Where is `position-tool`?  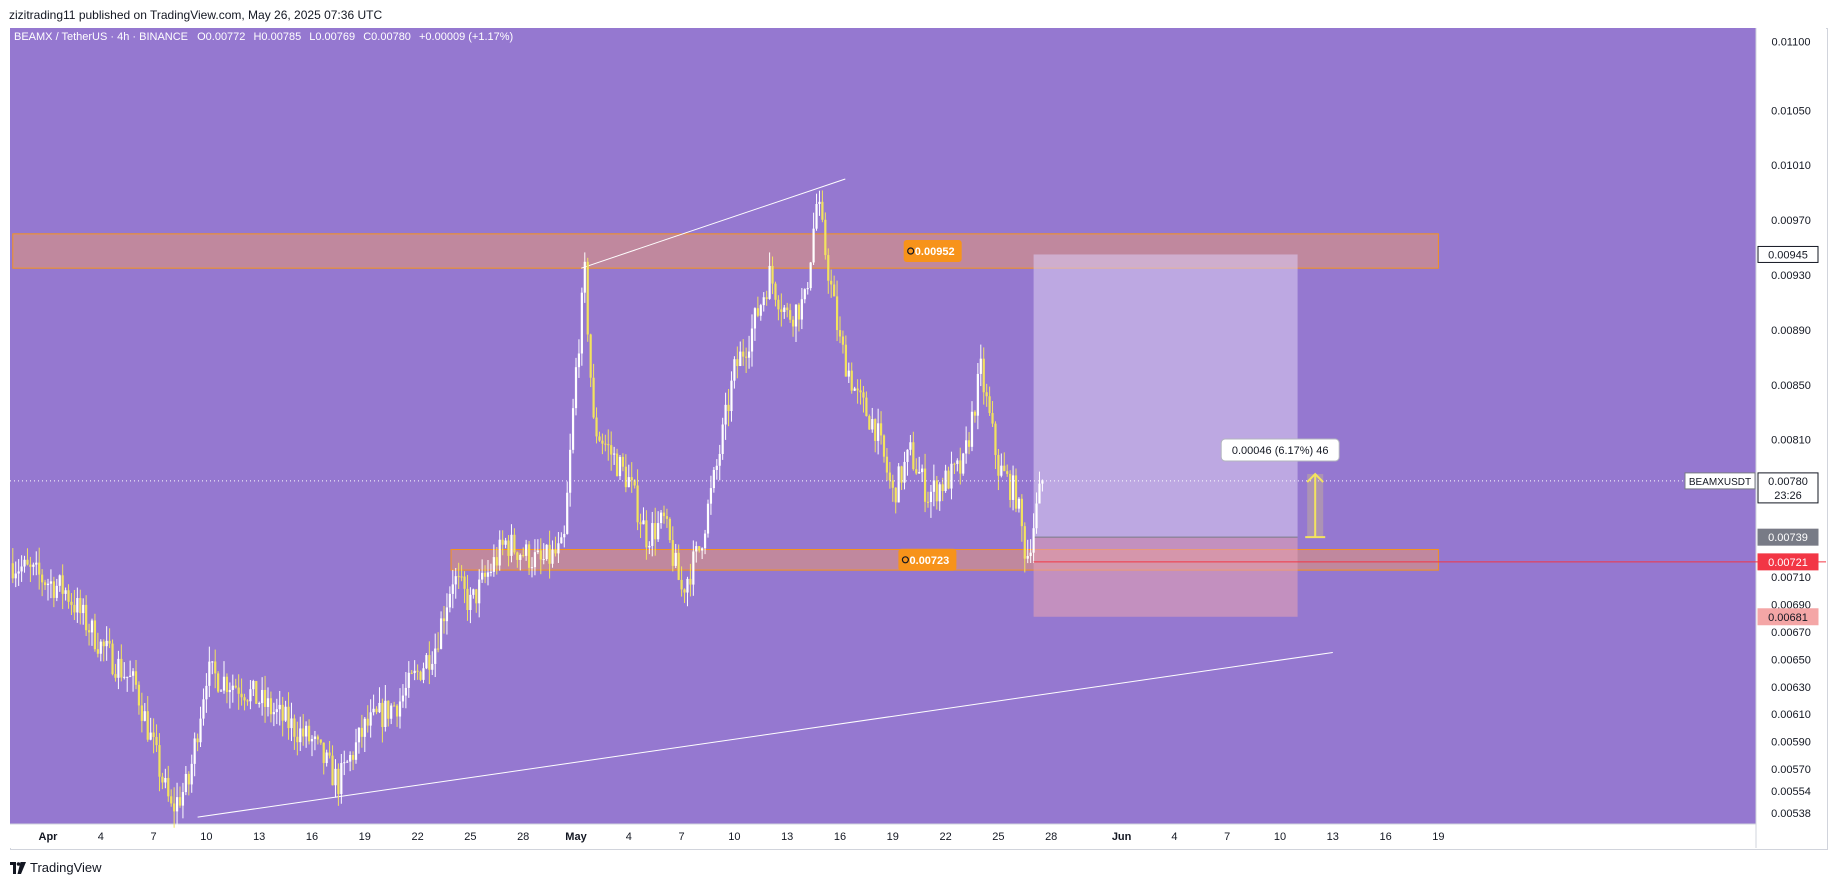
position-tool is located at coordinates (1165, 435).